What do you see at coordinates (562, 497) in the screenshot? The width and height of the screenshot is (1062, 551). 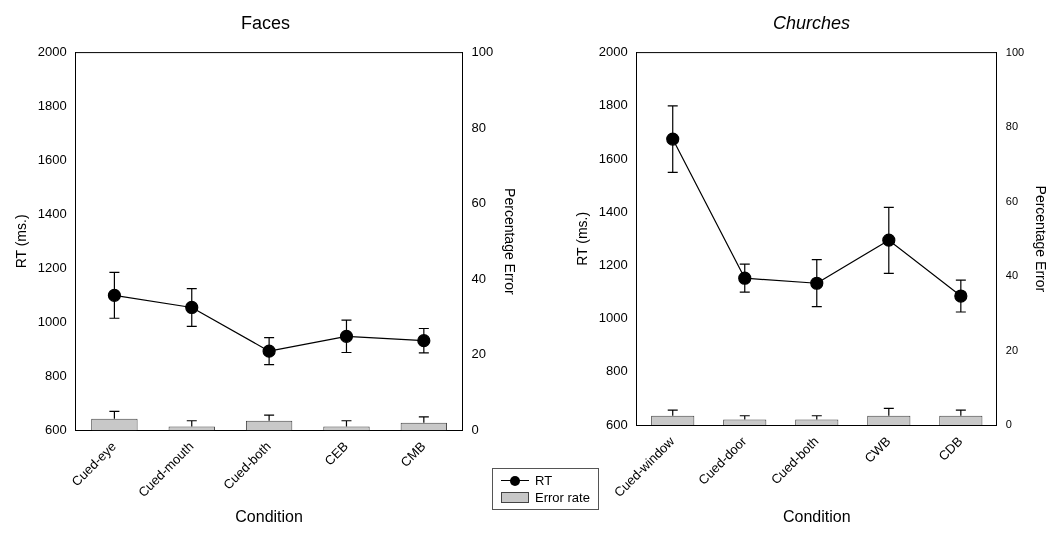 I see `legend-label: Error rate` at bounding box center [562, 497].